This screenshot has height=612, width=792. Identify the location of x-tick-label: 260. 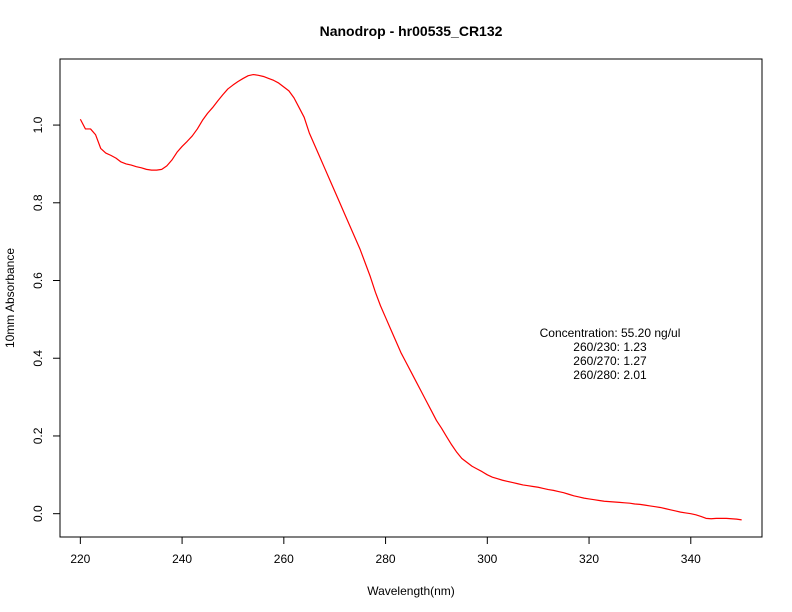
(284, 559).